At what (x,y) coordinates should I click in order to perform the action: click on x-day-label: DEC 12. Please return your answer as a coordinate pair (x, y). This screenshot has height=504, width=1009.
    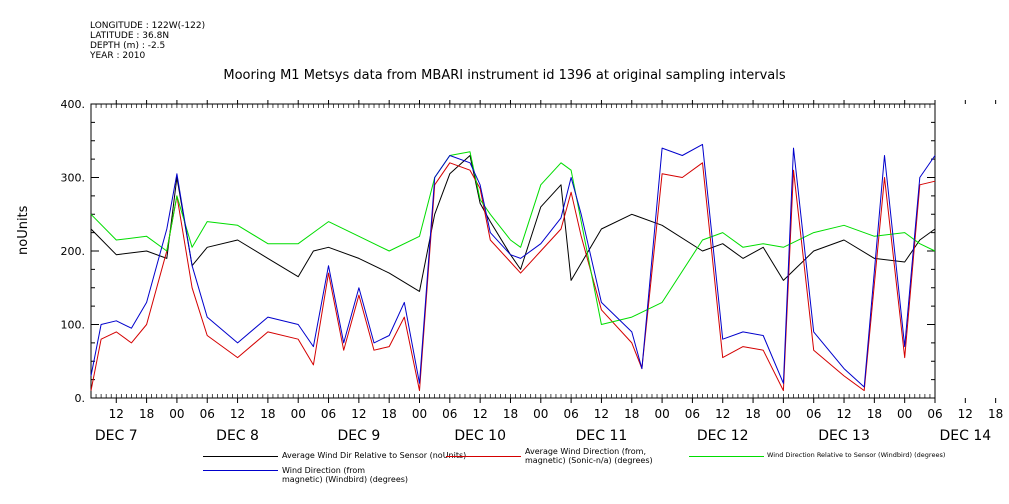
    Looking at the image, I should click on (723, 436).